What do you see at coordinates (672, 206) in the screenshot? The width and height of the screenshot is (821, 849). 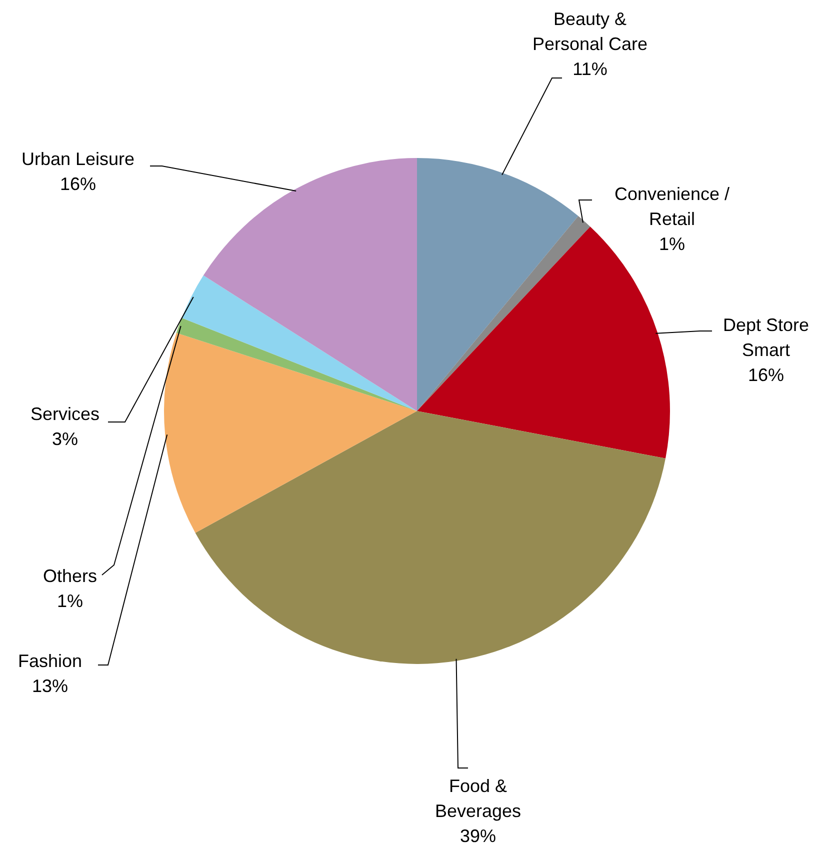 I see `slice-label: Convenience / Retail` at bounding box center [672, 206].